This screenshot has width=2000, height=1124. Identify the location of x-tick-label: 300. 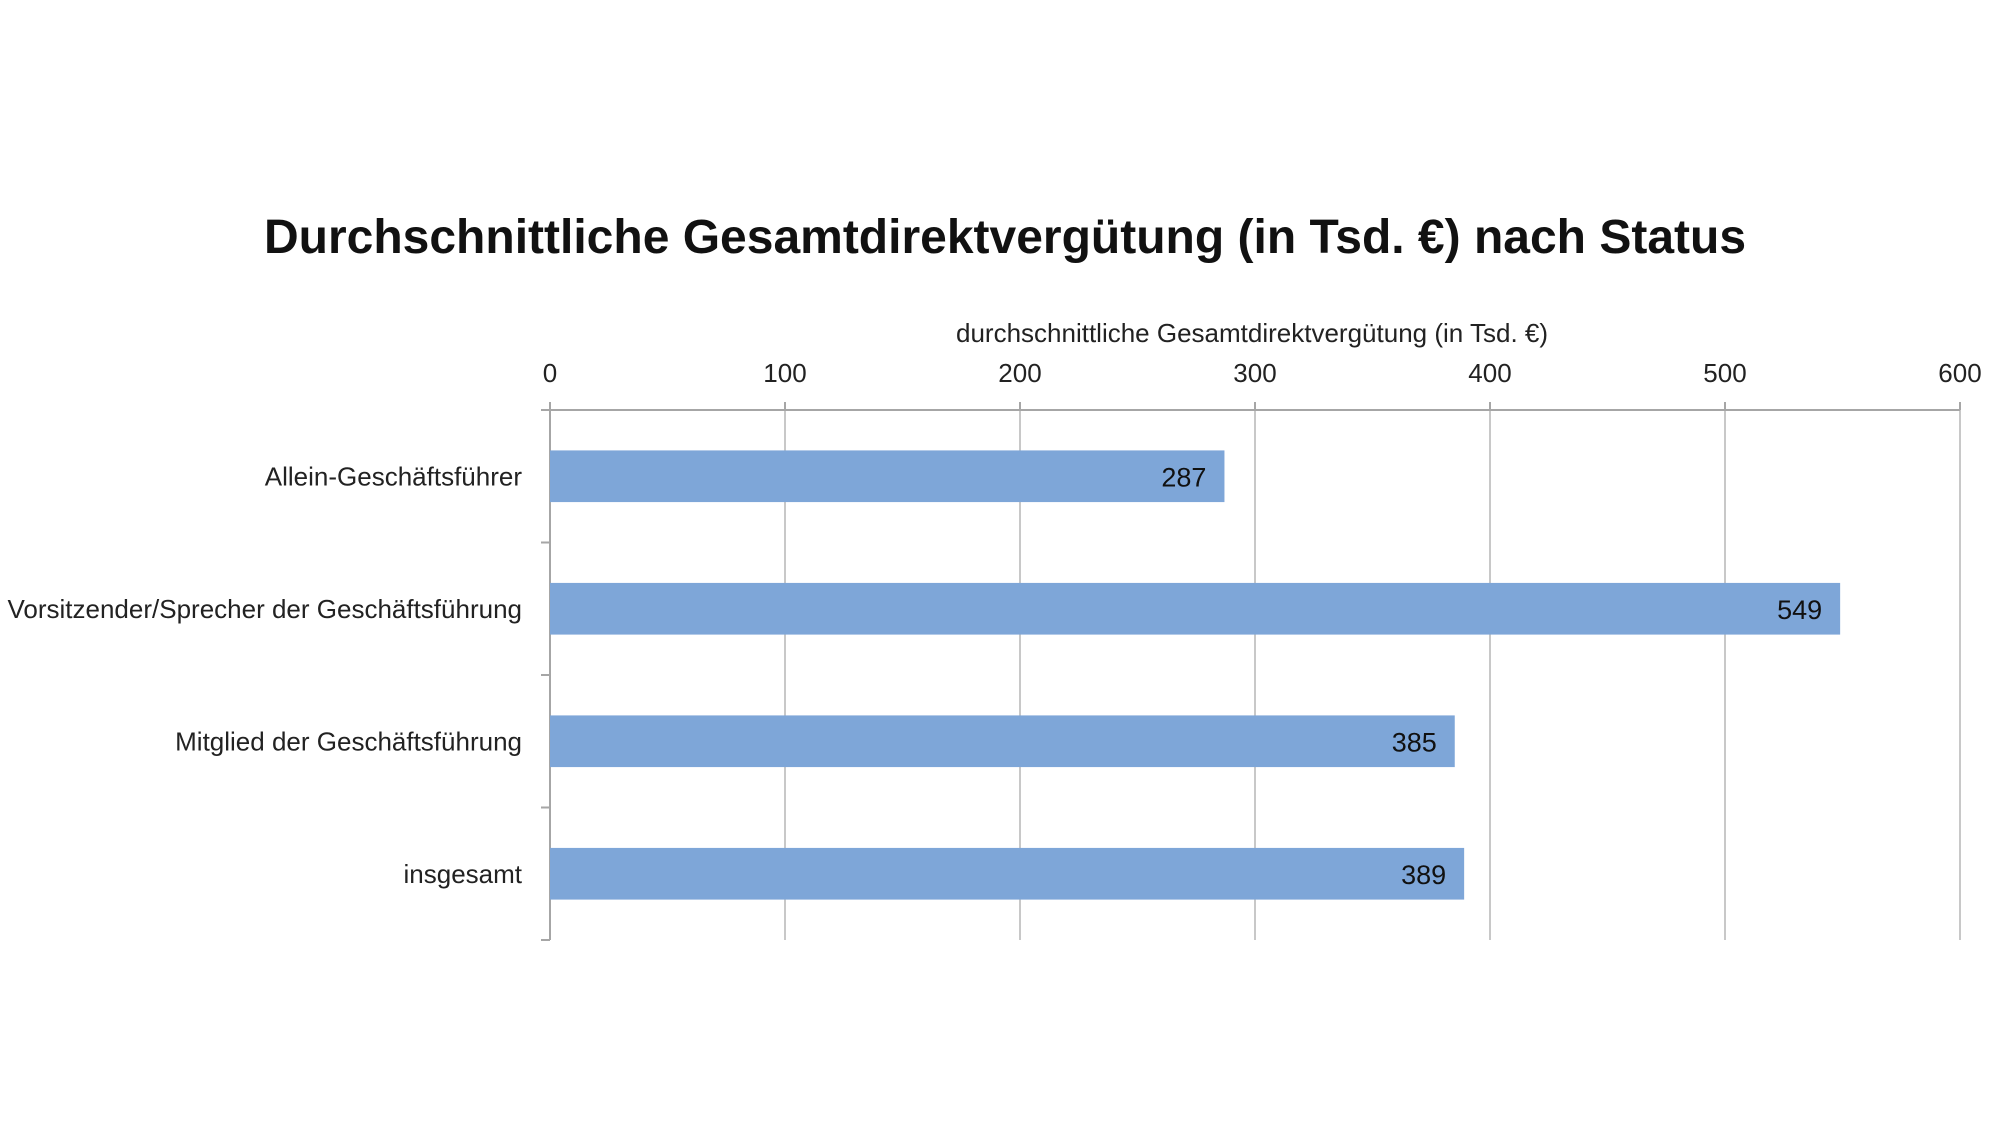
(1254, 373).